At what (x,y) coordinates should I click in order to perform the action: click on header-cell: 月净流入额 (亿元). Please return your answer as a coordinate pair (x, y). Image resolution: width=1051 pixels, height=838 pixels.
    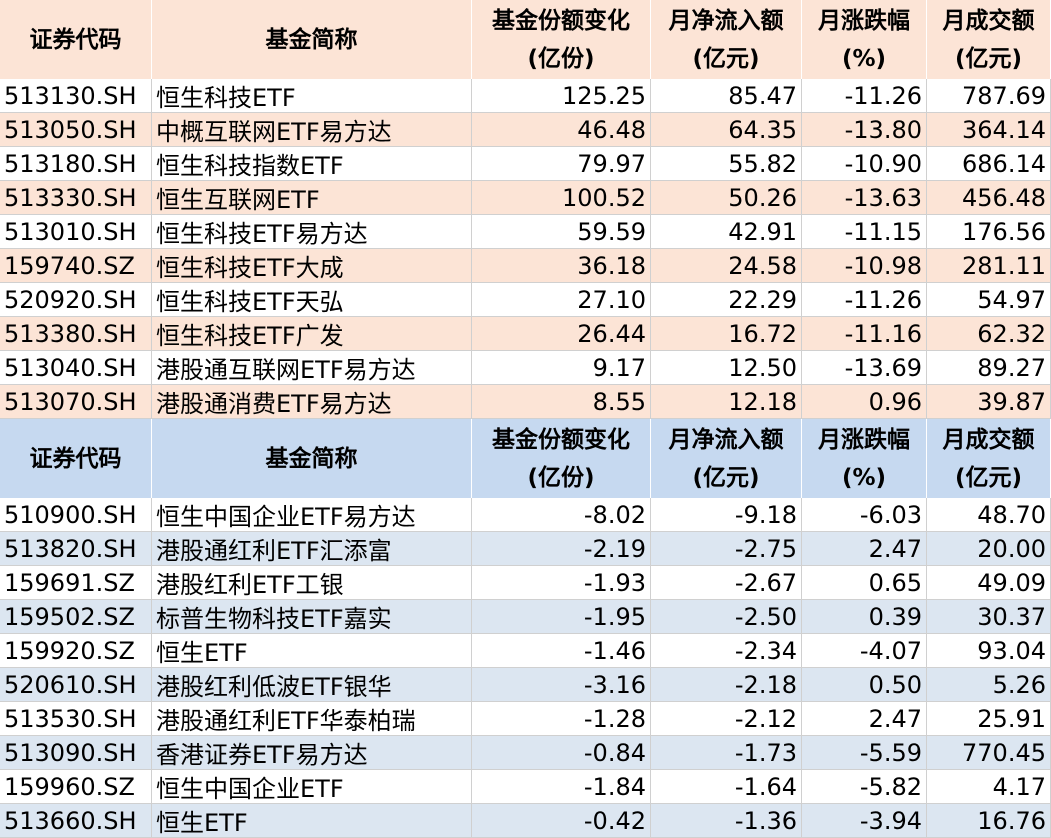
    Looking at the image, I should click on (726, 458).